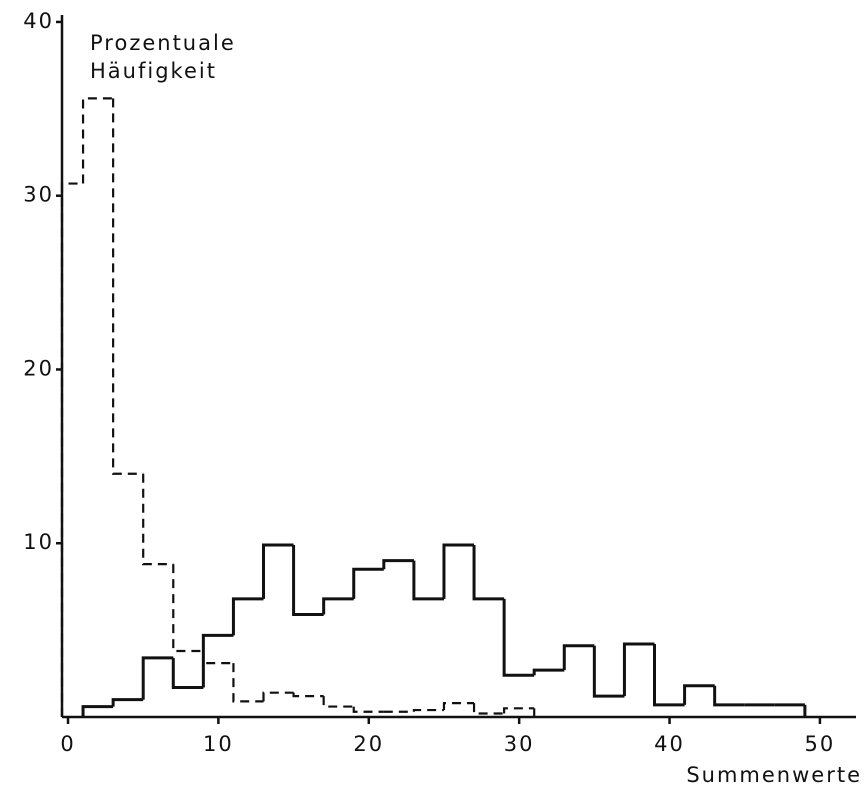  Describe the element at coordinates (153, 71) in the screenshot. I see `y-axis-label: Häufigkeit` at that location.